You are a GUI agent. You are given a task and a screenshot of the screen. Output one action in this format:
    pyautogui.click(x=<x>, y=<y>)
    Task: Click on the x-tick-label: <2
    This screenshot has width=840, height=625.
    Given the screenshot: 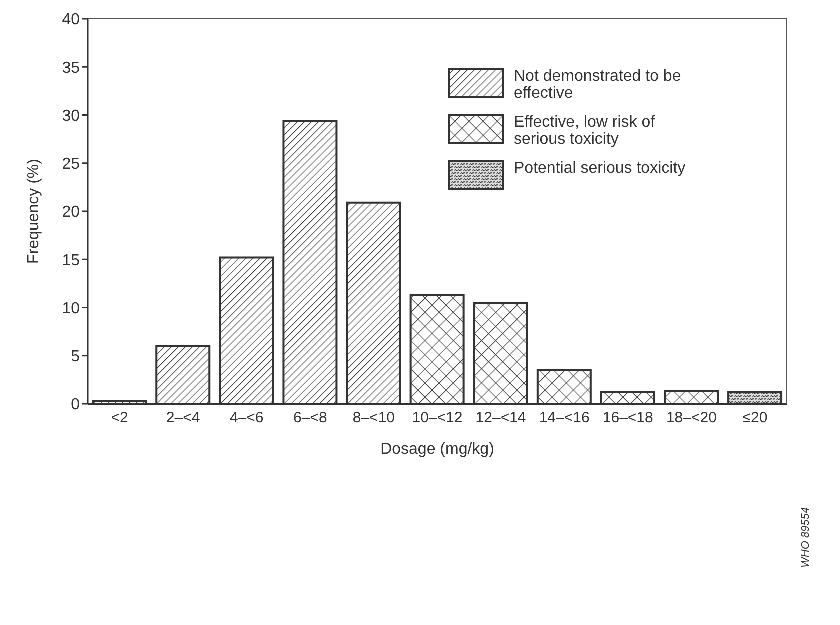 What is the action you would take?
    pyautogui.click(x=119, y=418)
    